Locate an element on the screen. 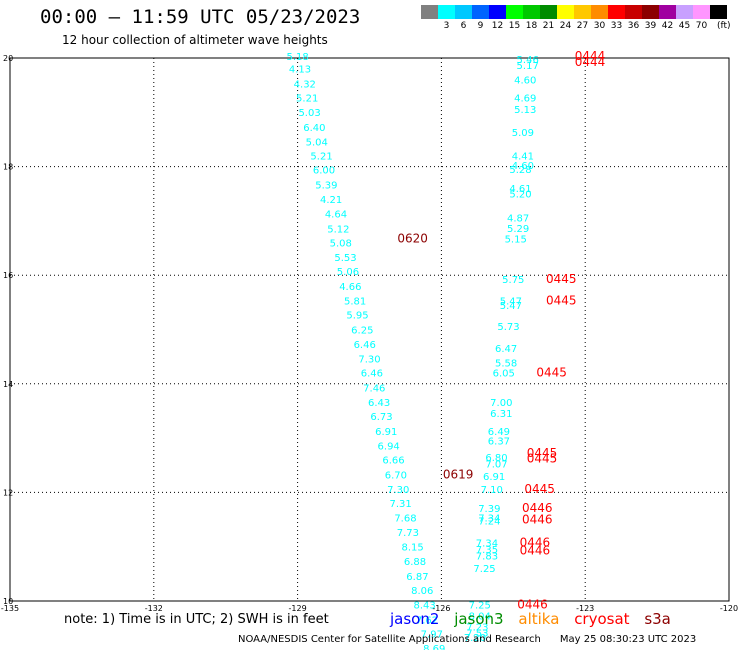 Image resolution: width=740 pixels, height=650 pixels. data-point: 7.23 is located at coordinates (477, 627).